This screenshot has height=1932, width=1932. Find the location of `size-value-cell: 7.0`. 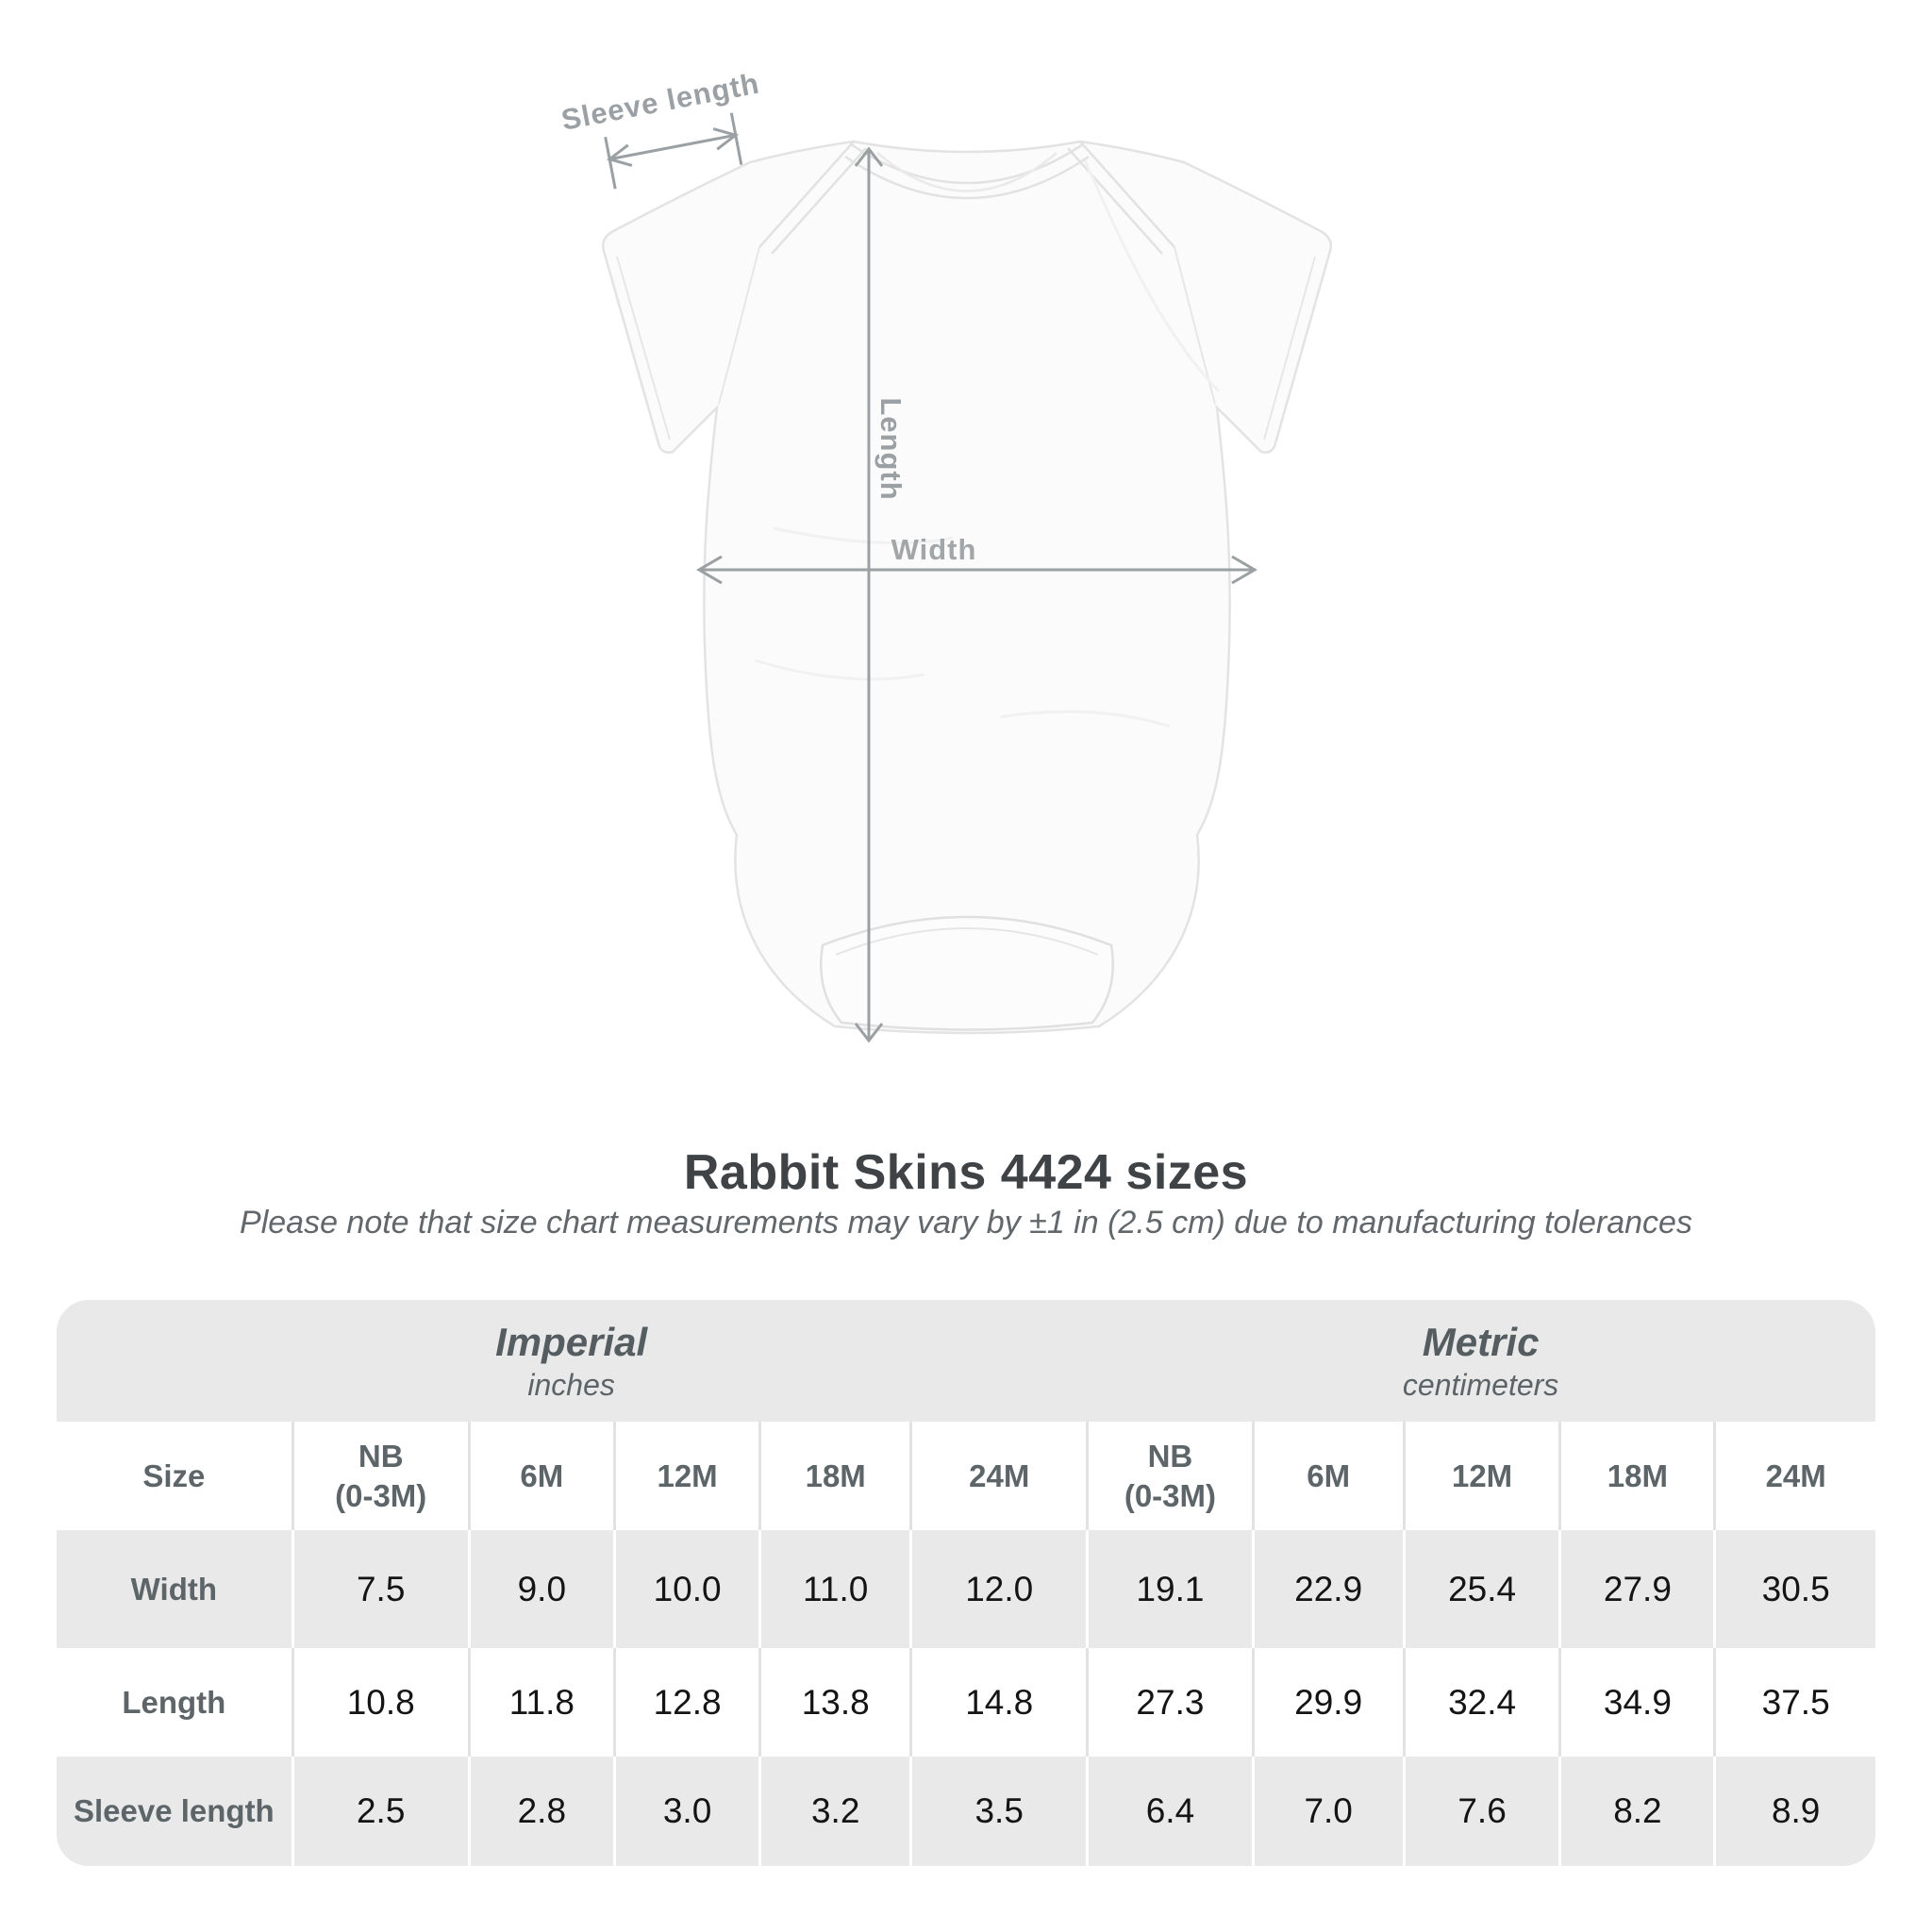

size-value-cell: 7.0 is located at coordinates (1327, 1812).